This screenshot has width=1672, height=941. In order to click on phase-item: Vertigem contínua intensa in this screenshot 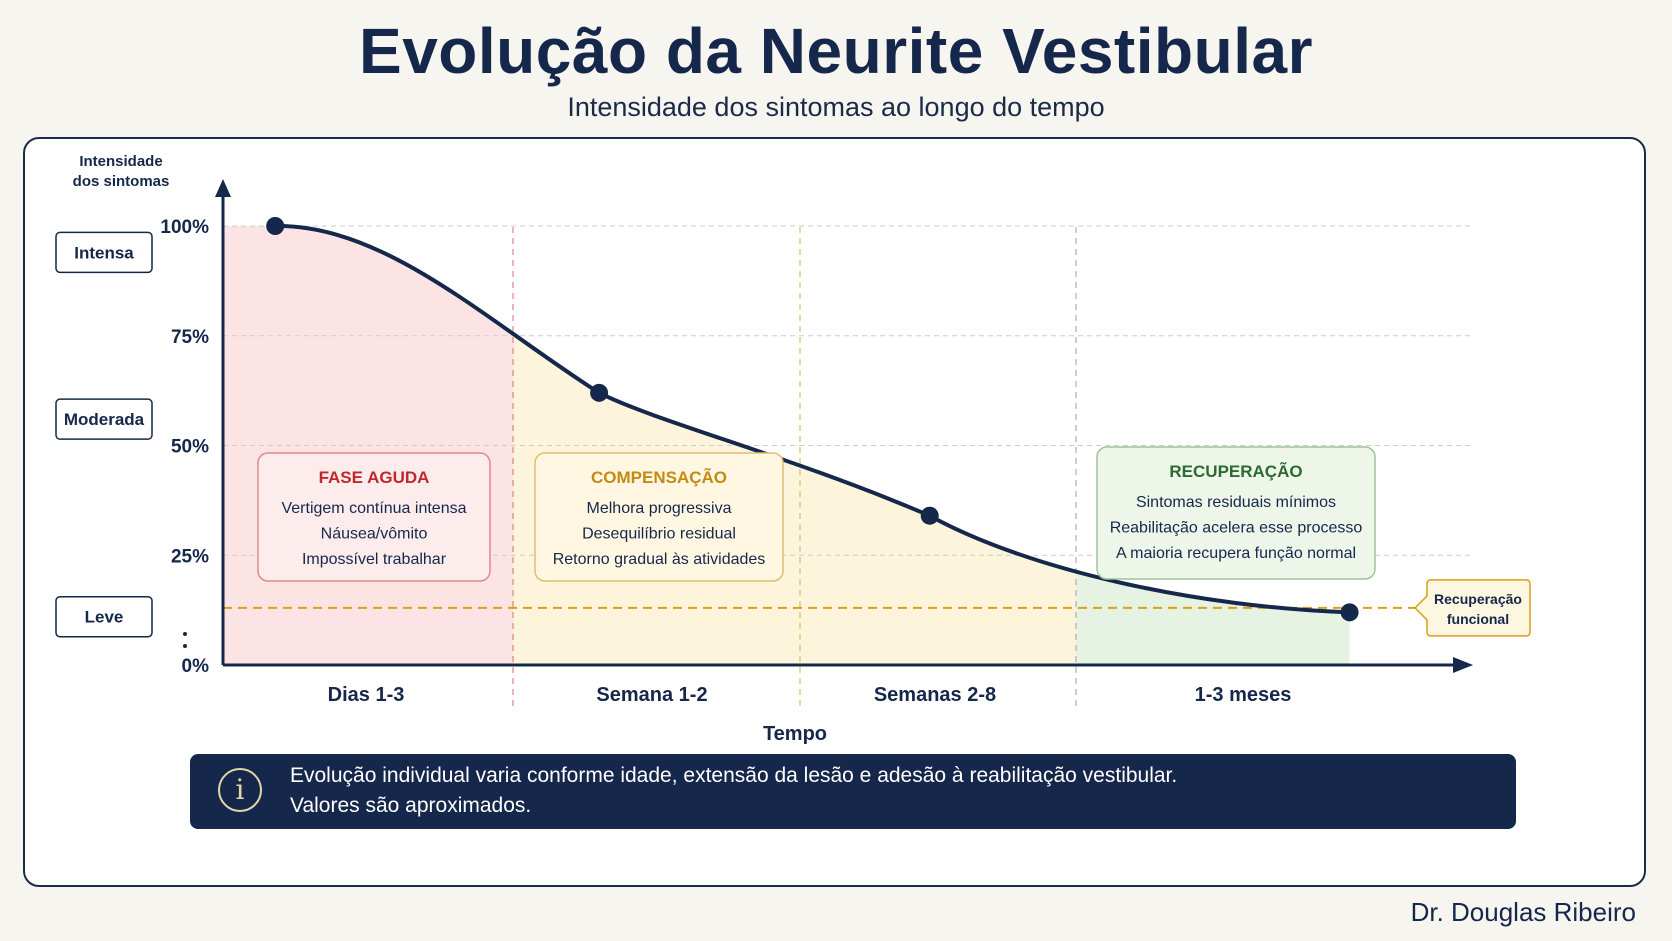, I will do `click(373, 508)`.